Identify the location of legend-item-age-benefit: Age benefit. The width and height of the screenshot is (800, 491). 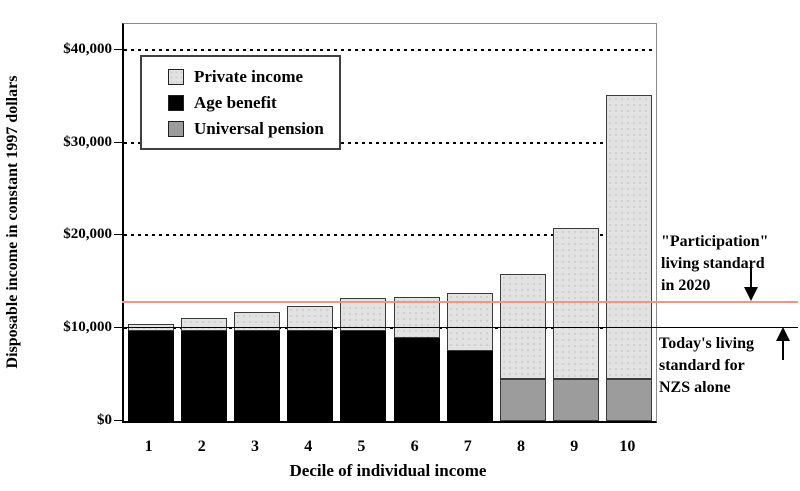
(249, 103).